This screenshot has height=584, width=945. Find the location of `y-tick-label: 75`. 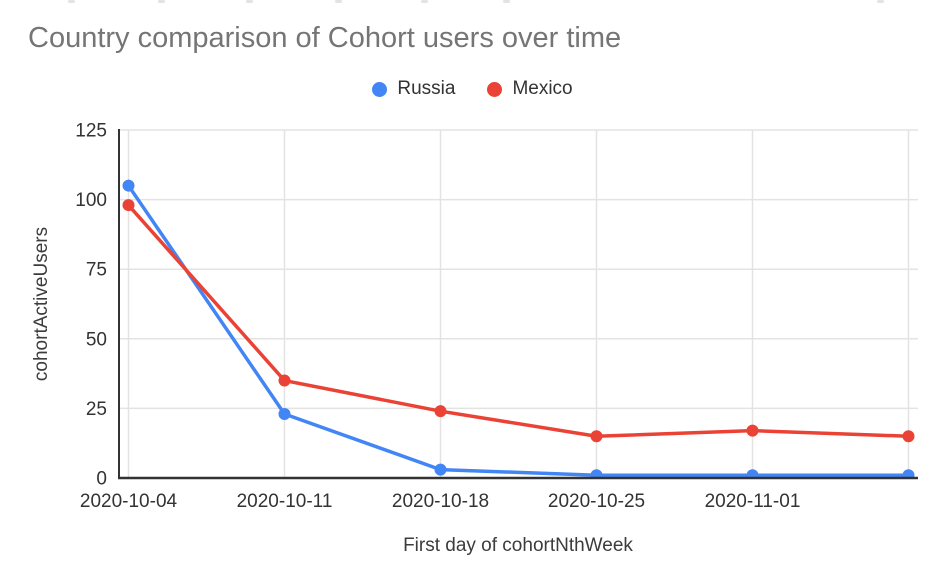

y-tick-label: 75 is located at coordinates (96, 270).